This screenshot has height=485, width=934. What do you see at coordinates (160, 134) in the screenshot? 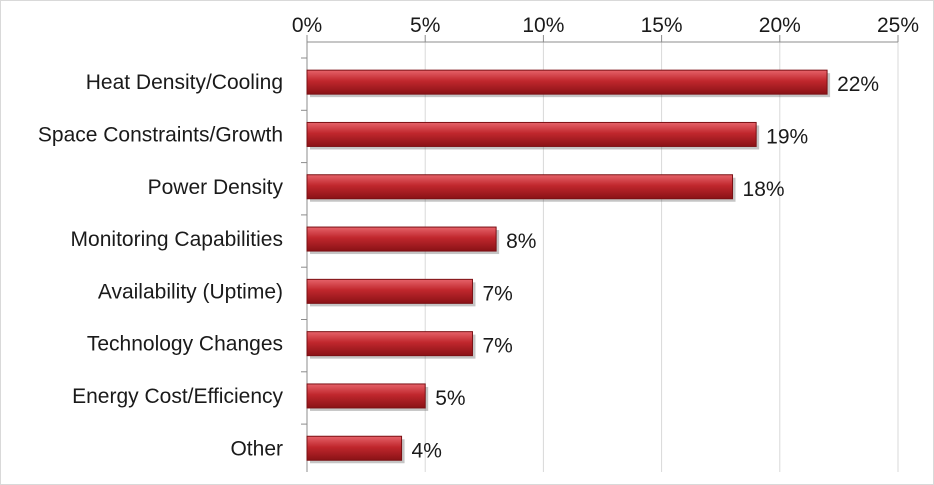
I see `category-label: Space Constraints/Growth` at bounding box center [160, 134].